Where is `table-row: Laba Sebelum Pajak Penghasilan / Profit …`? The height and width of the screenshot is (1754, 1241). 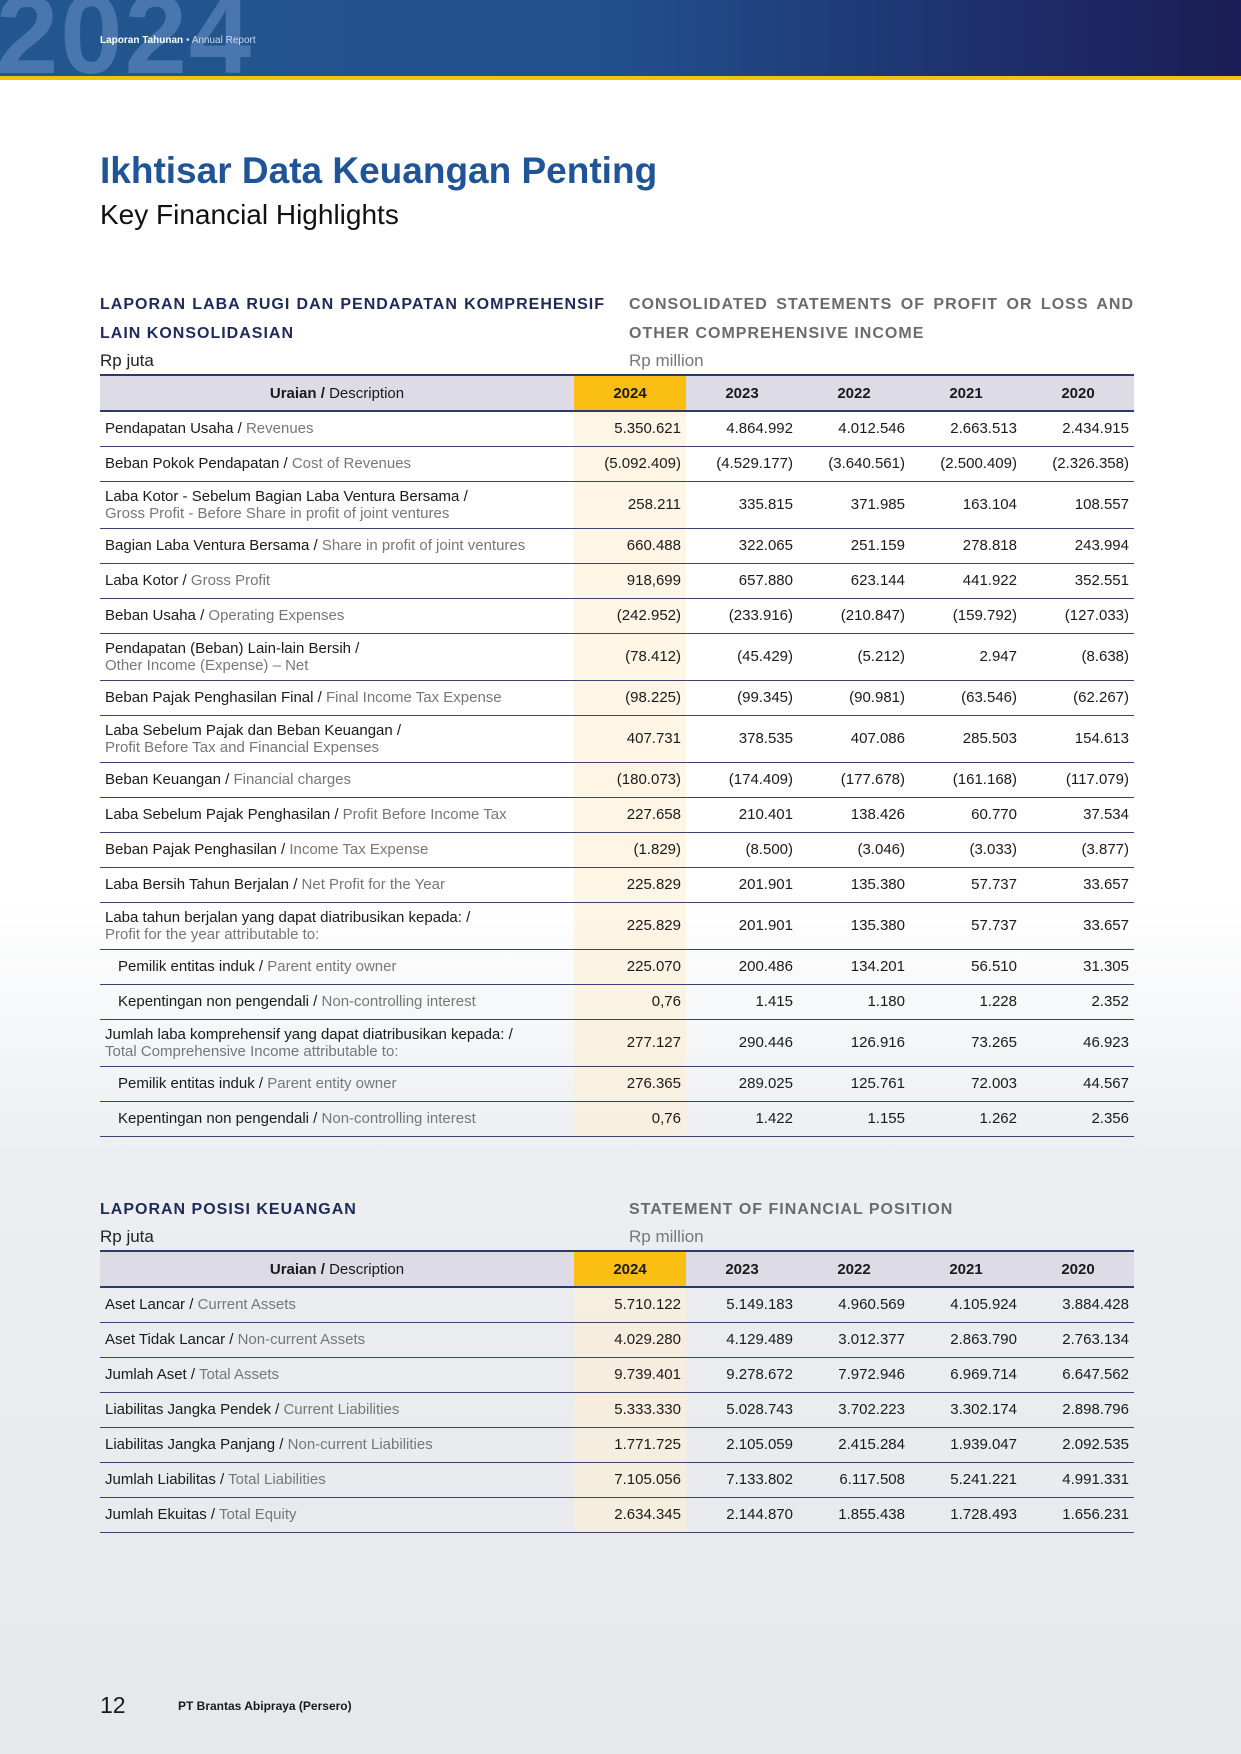 table-row: Laba Sebelum Pajak Penghasilan / Profit … is located at coordinates (617, 815).